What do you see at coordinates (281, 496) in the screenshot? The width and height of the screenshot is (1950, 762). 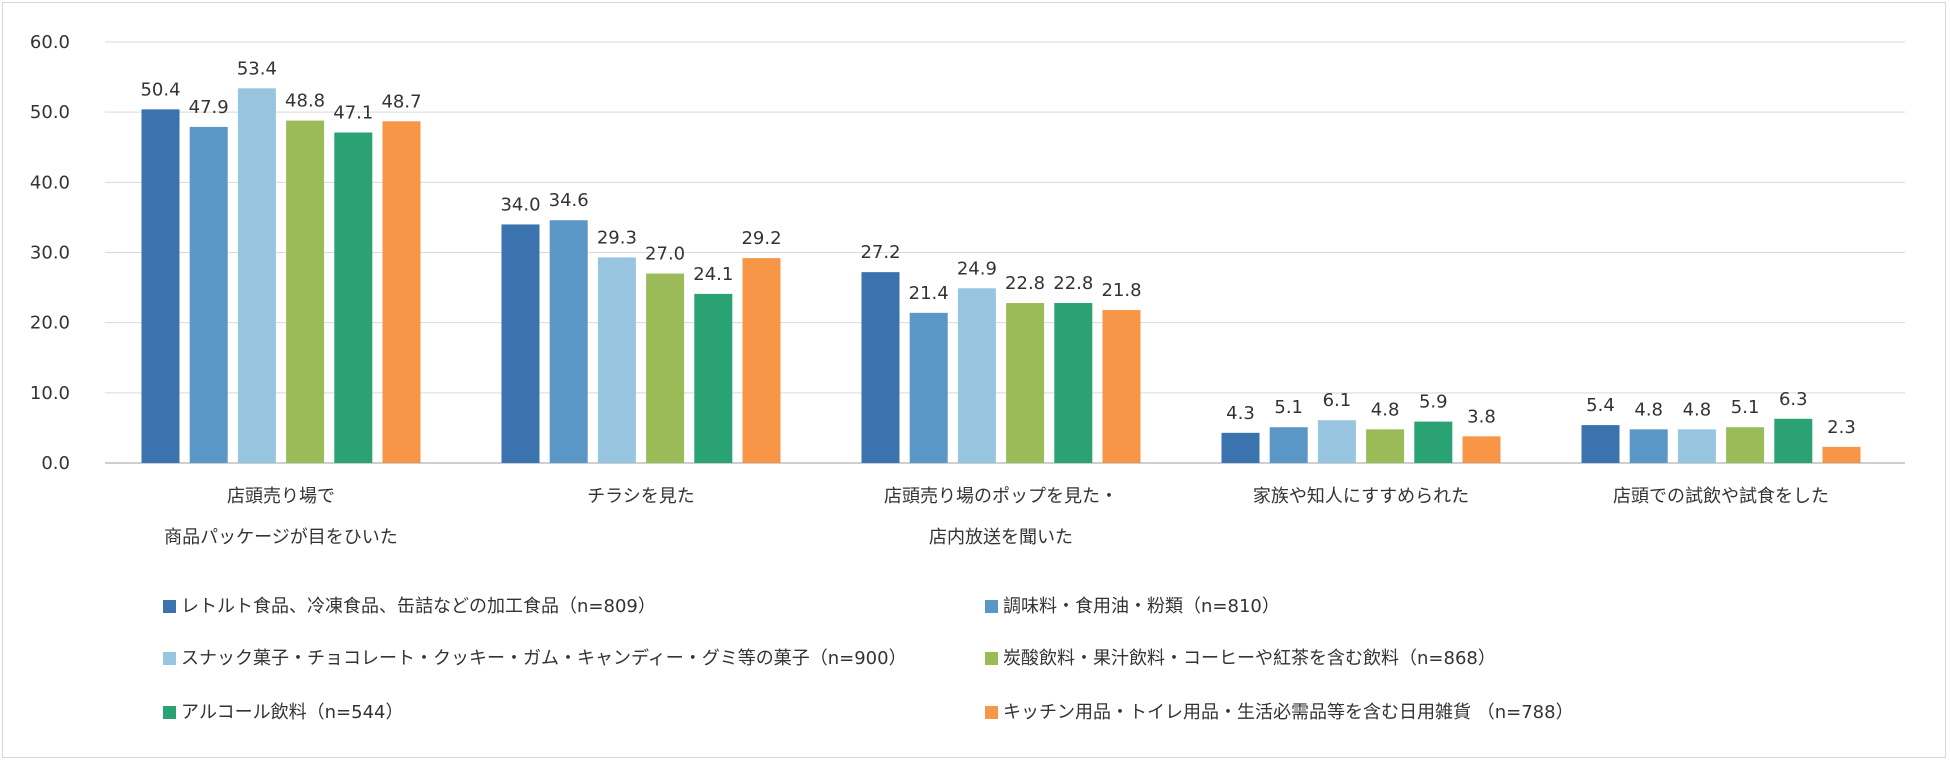 I see `category-label: 店頭売り場で` at bounding box center [281, 496].